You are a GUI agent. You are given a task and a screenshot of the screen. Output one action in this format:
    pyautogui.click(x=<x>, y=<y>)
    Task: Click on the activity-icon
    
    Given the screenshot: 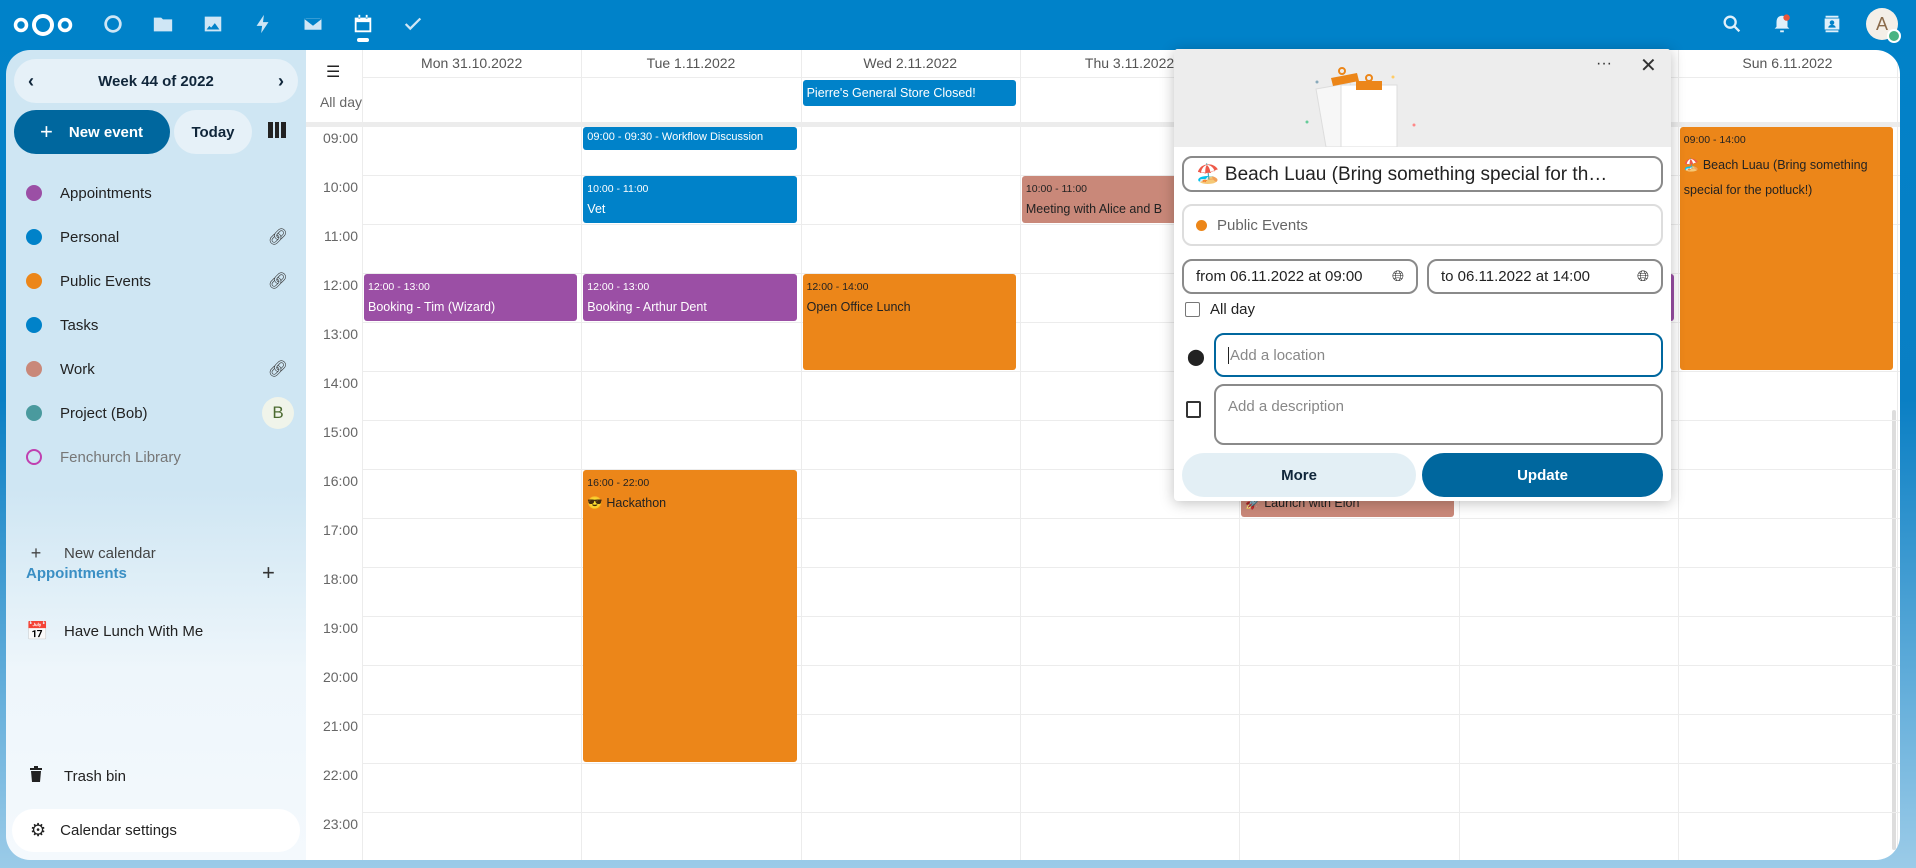 What is the action you would take?
    pyautogui.click(x=263, y=24)
    